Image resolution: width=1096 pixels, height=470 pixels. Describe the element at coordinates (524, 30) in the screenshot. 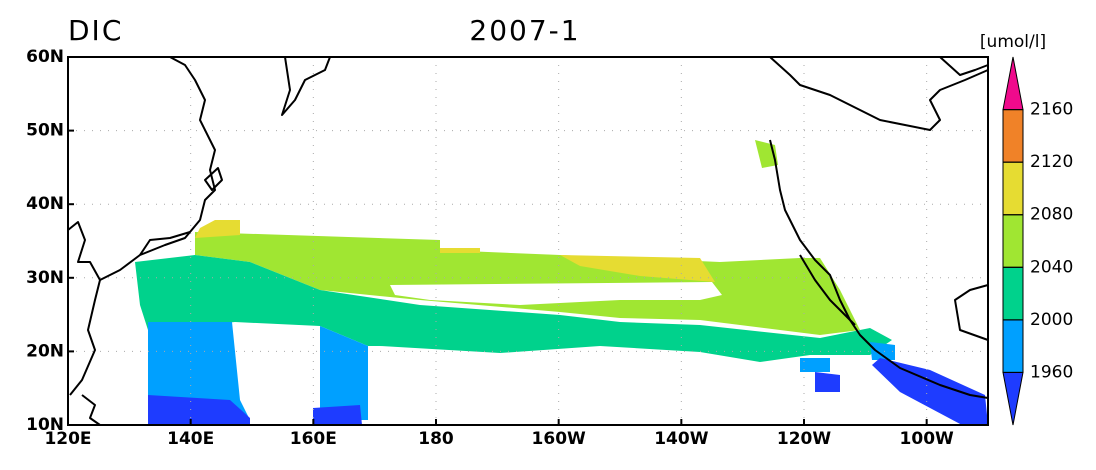

I see `date-title: 2007-1` at that location.